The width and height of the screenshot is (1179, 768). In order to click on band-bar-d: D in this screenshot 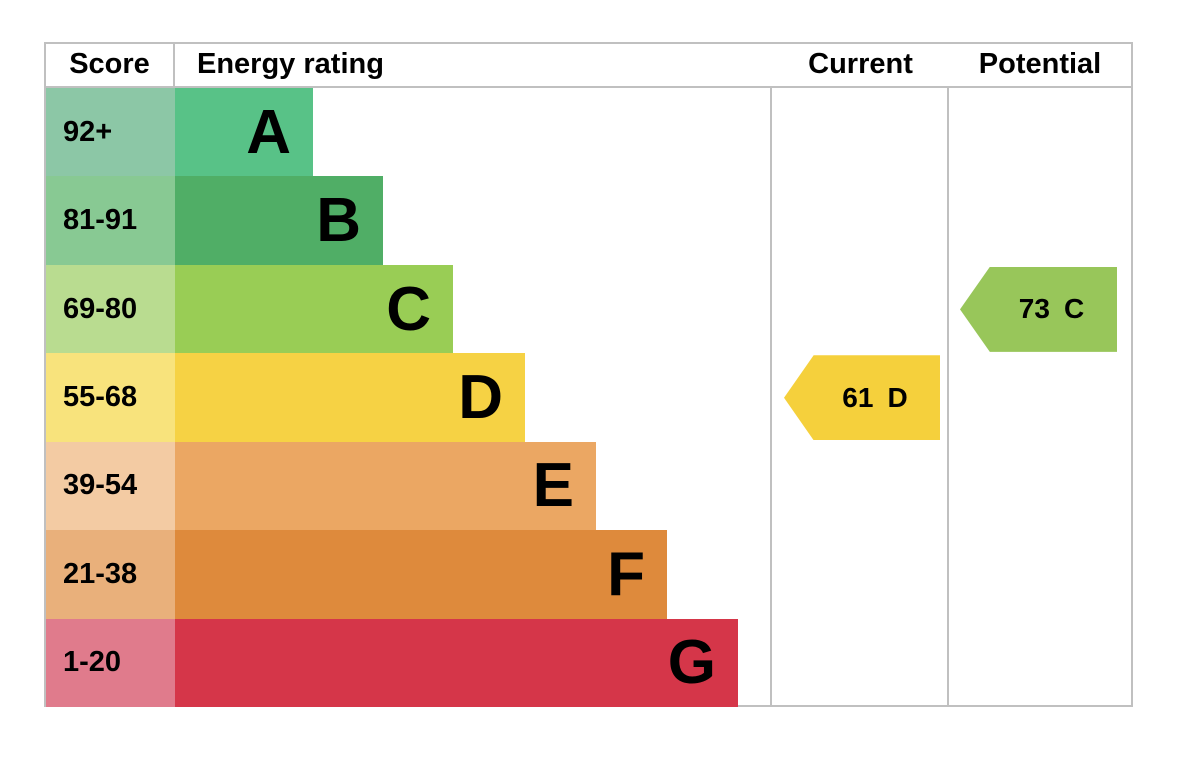, I will do `click(350, 397)`.